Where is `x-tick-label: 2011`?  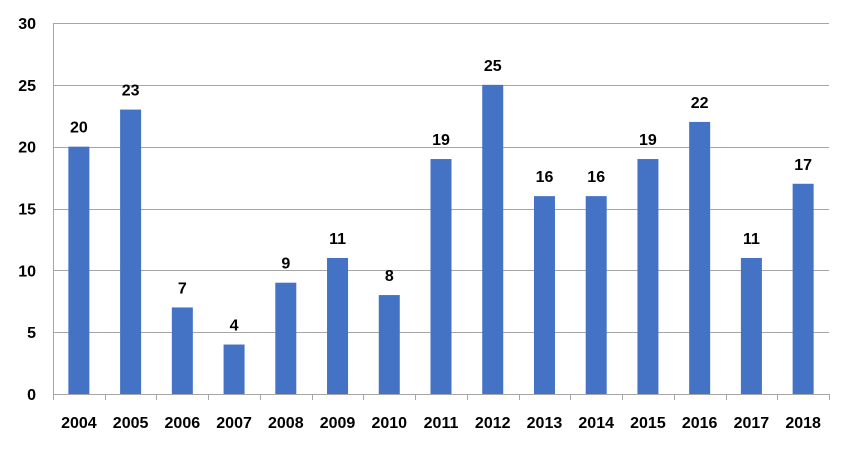 x-tick-label: 2011 is located at coordinates (441, 423).